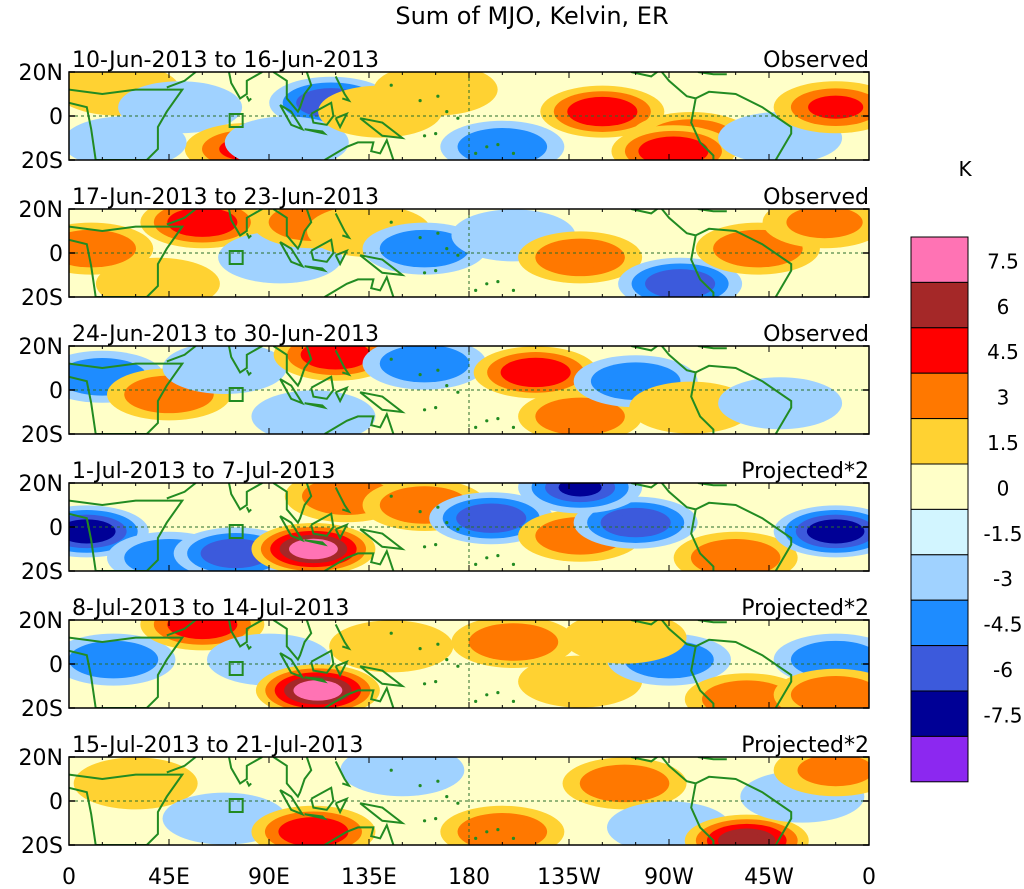 This screenshot has height=889, width=1024. I want to click on panel-date-range: 8-Jul-2013 to 14-Jul-2013, so click(210, 608).